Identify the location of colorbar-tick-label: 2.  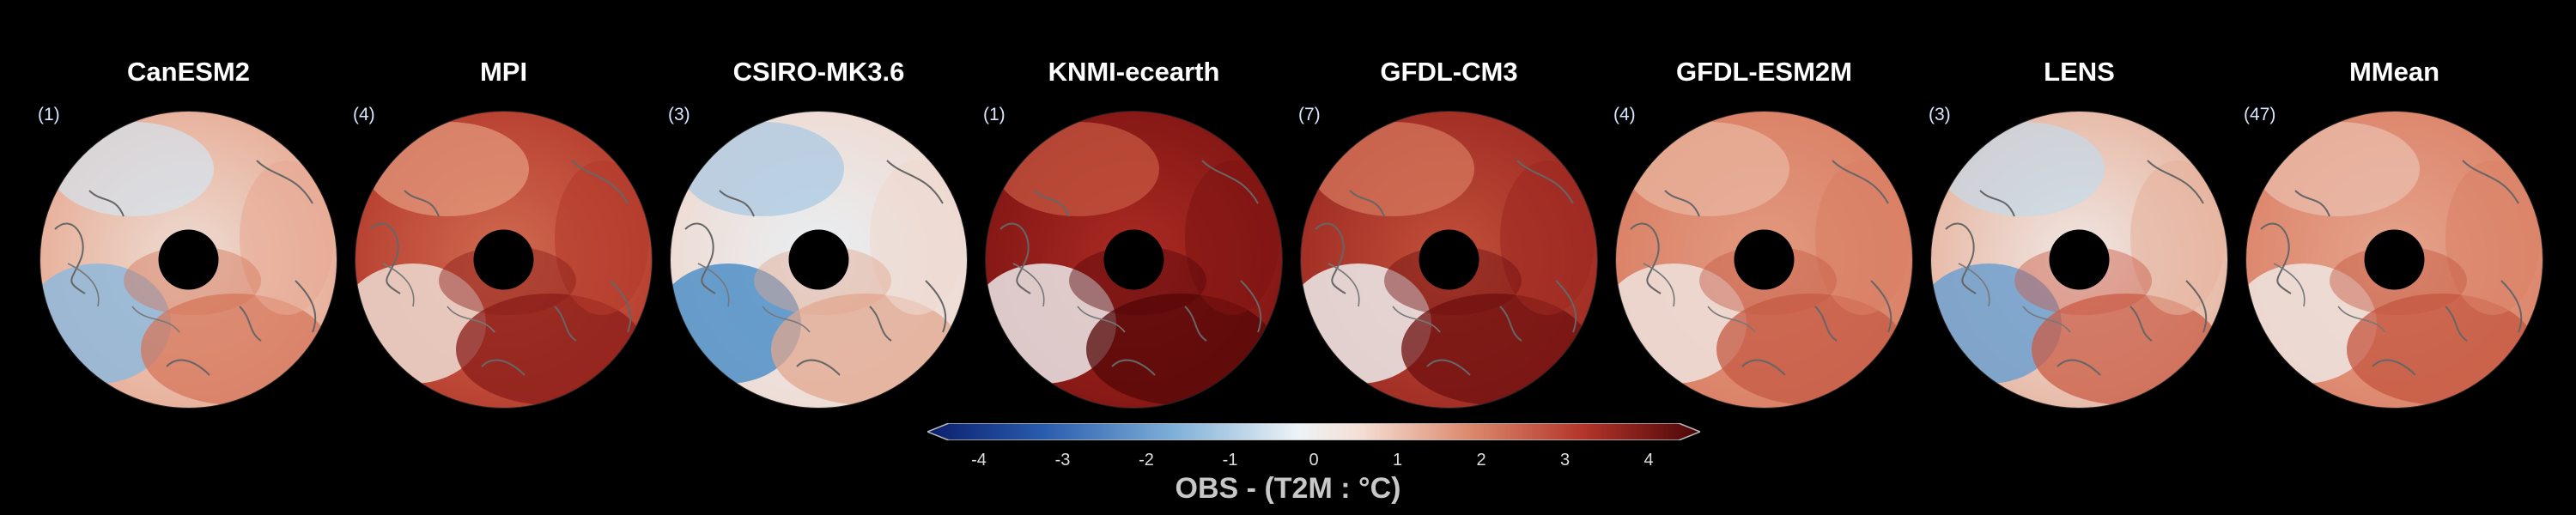
(1481, 460).